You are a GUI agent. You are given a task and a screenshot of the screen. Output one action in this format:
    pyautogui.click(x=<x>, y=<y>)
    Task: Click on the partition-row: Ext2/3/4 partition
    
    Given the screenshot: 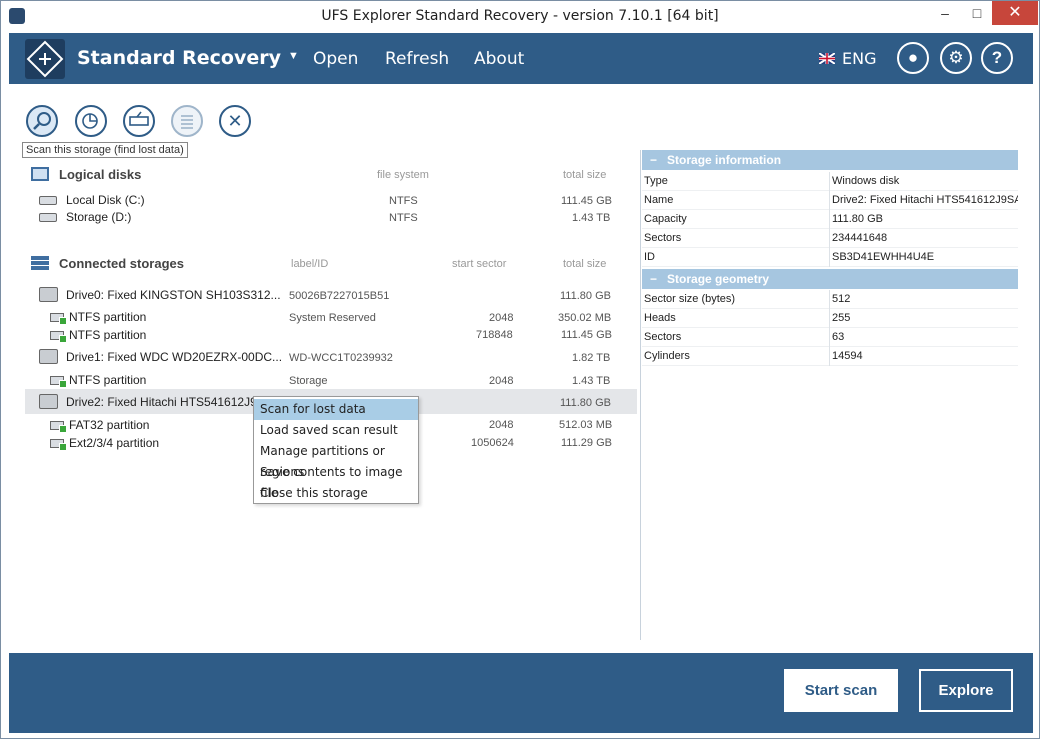 What is the action you would take?
    pyautogui.click(x=114, y=443)
    